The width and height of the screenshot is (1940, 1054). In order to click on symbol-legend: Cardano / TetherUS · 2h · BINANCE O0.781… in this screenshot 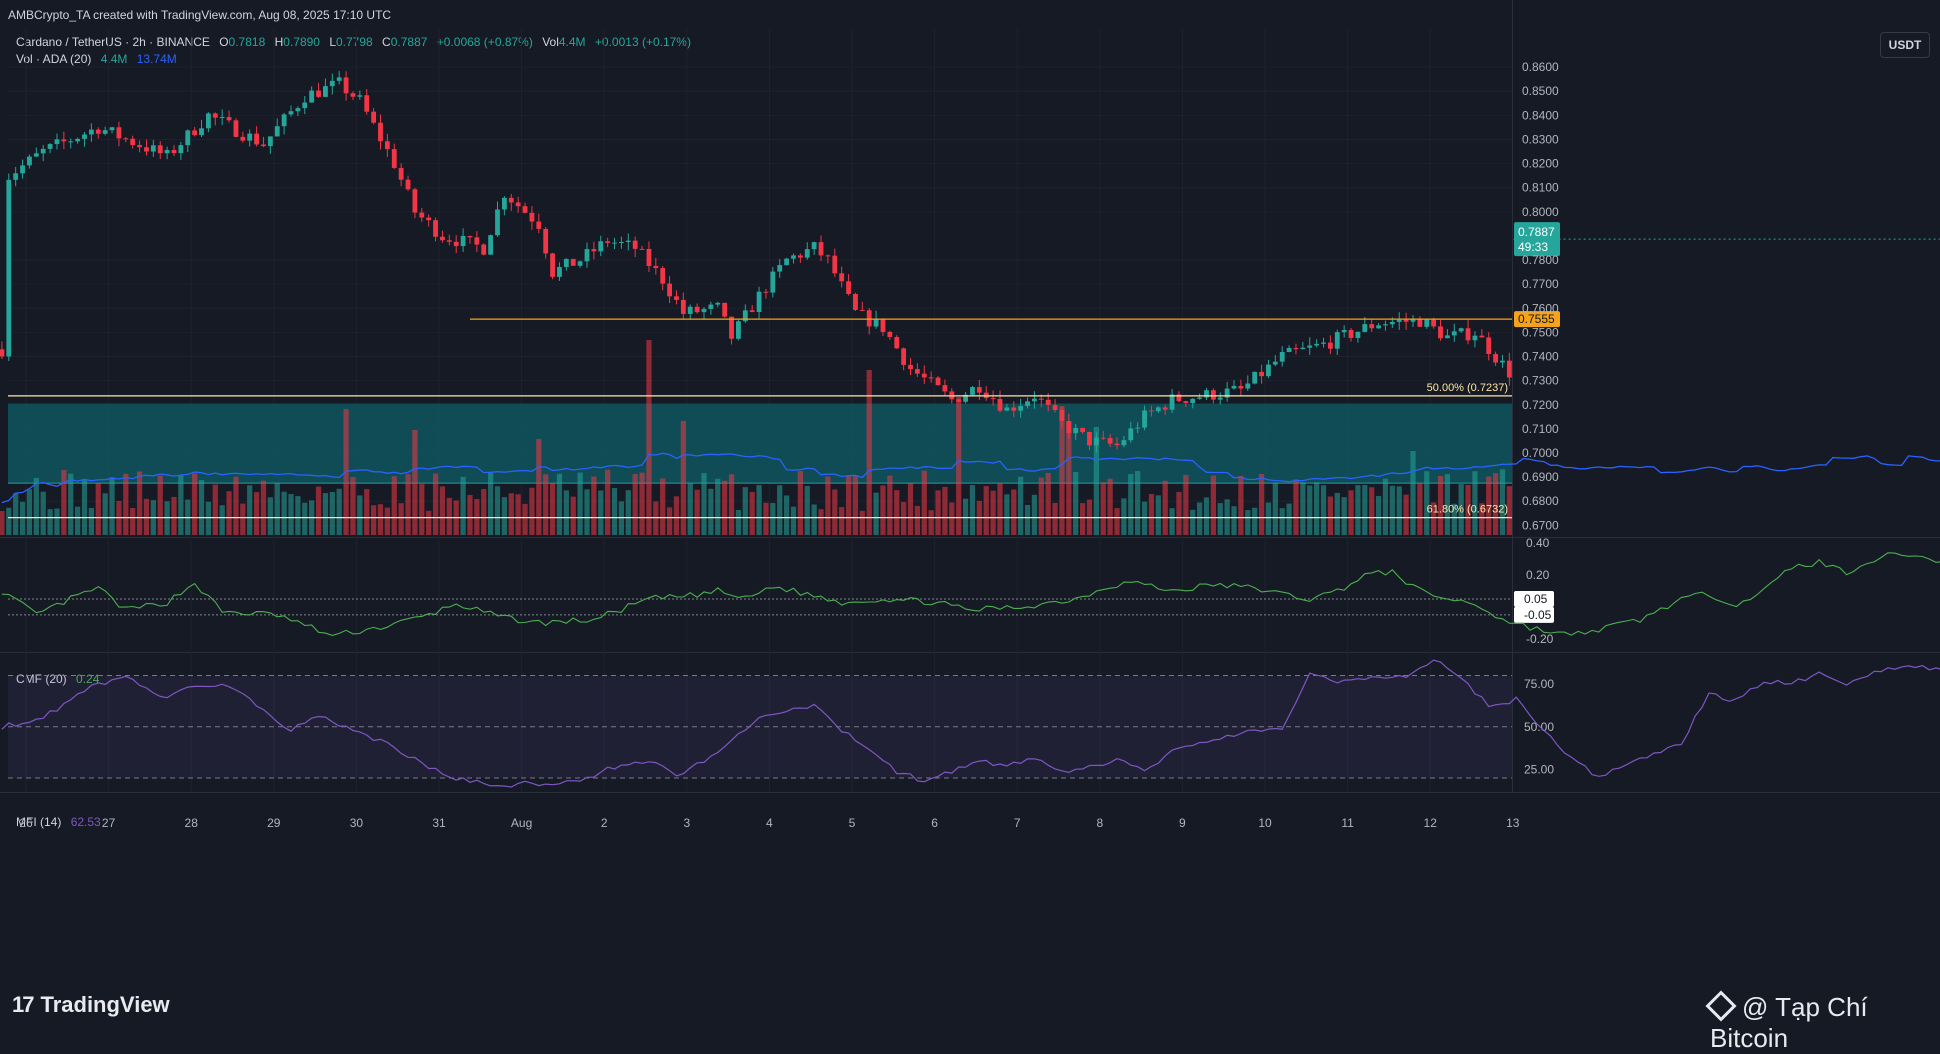, I will do `click(353, 42)`.